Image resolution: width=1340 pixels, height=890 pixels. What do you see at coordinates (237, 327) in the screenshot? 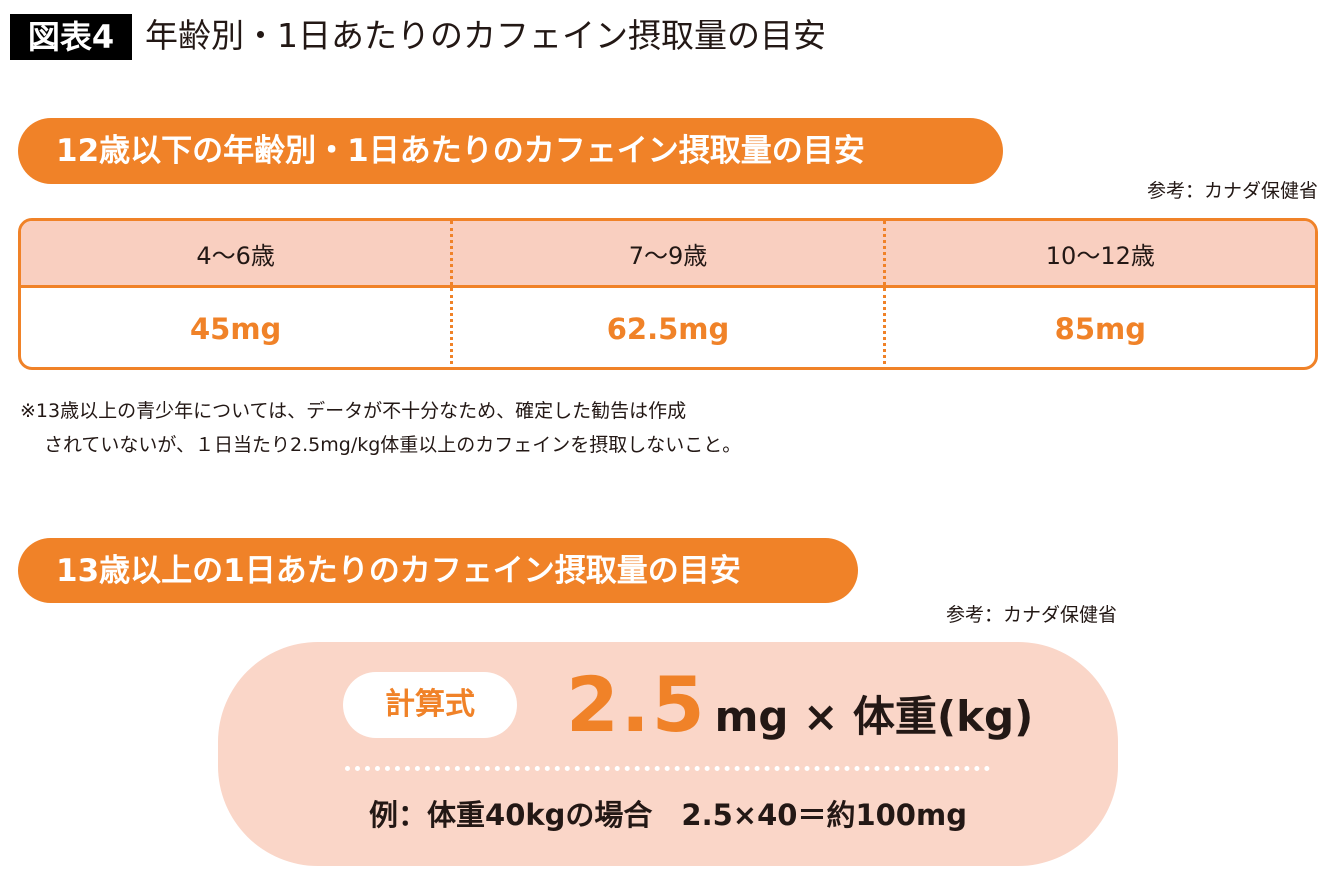
I see `table-cell: 45mg` at bounding box center [237, 327].